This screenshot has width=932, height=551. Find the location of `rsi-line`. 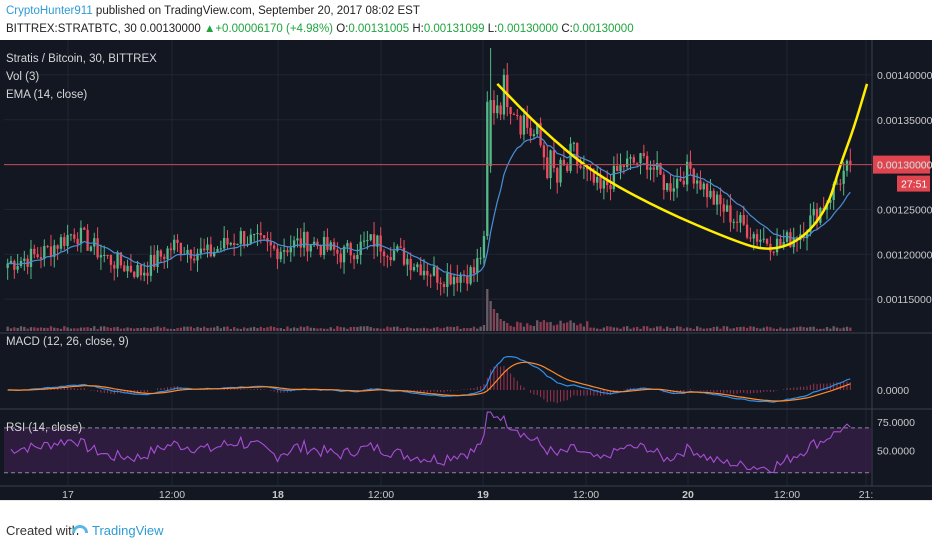

rsi-line is located at coordinates (430, 442).